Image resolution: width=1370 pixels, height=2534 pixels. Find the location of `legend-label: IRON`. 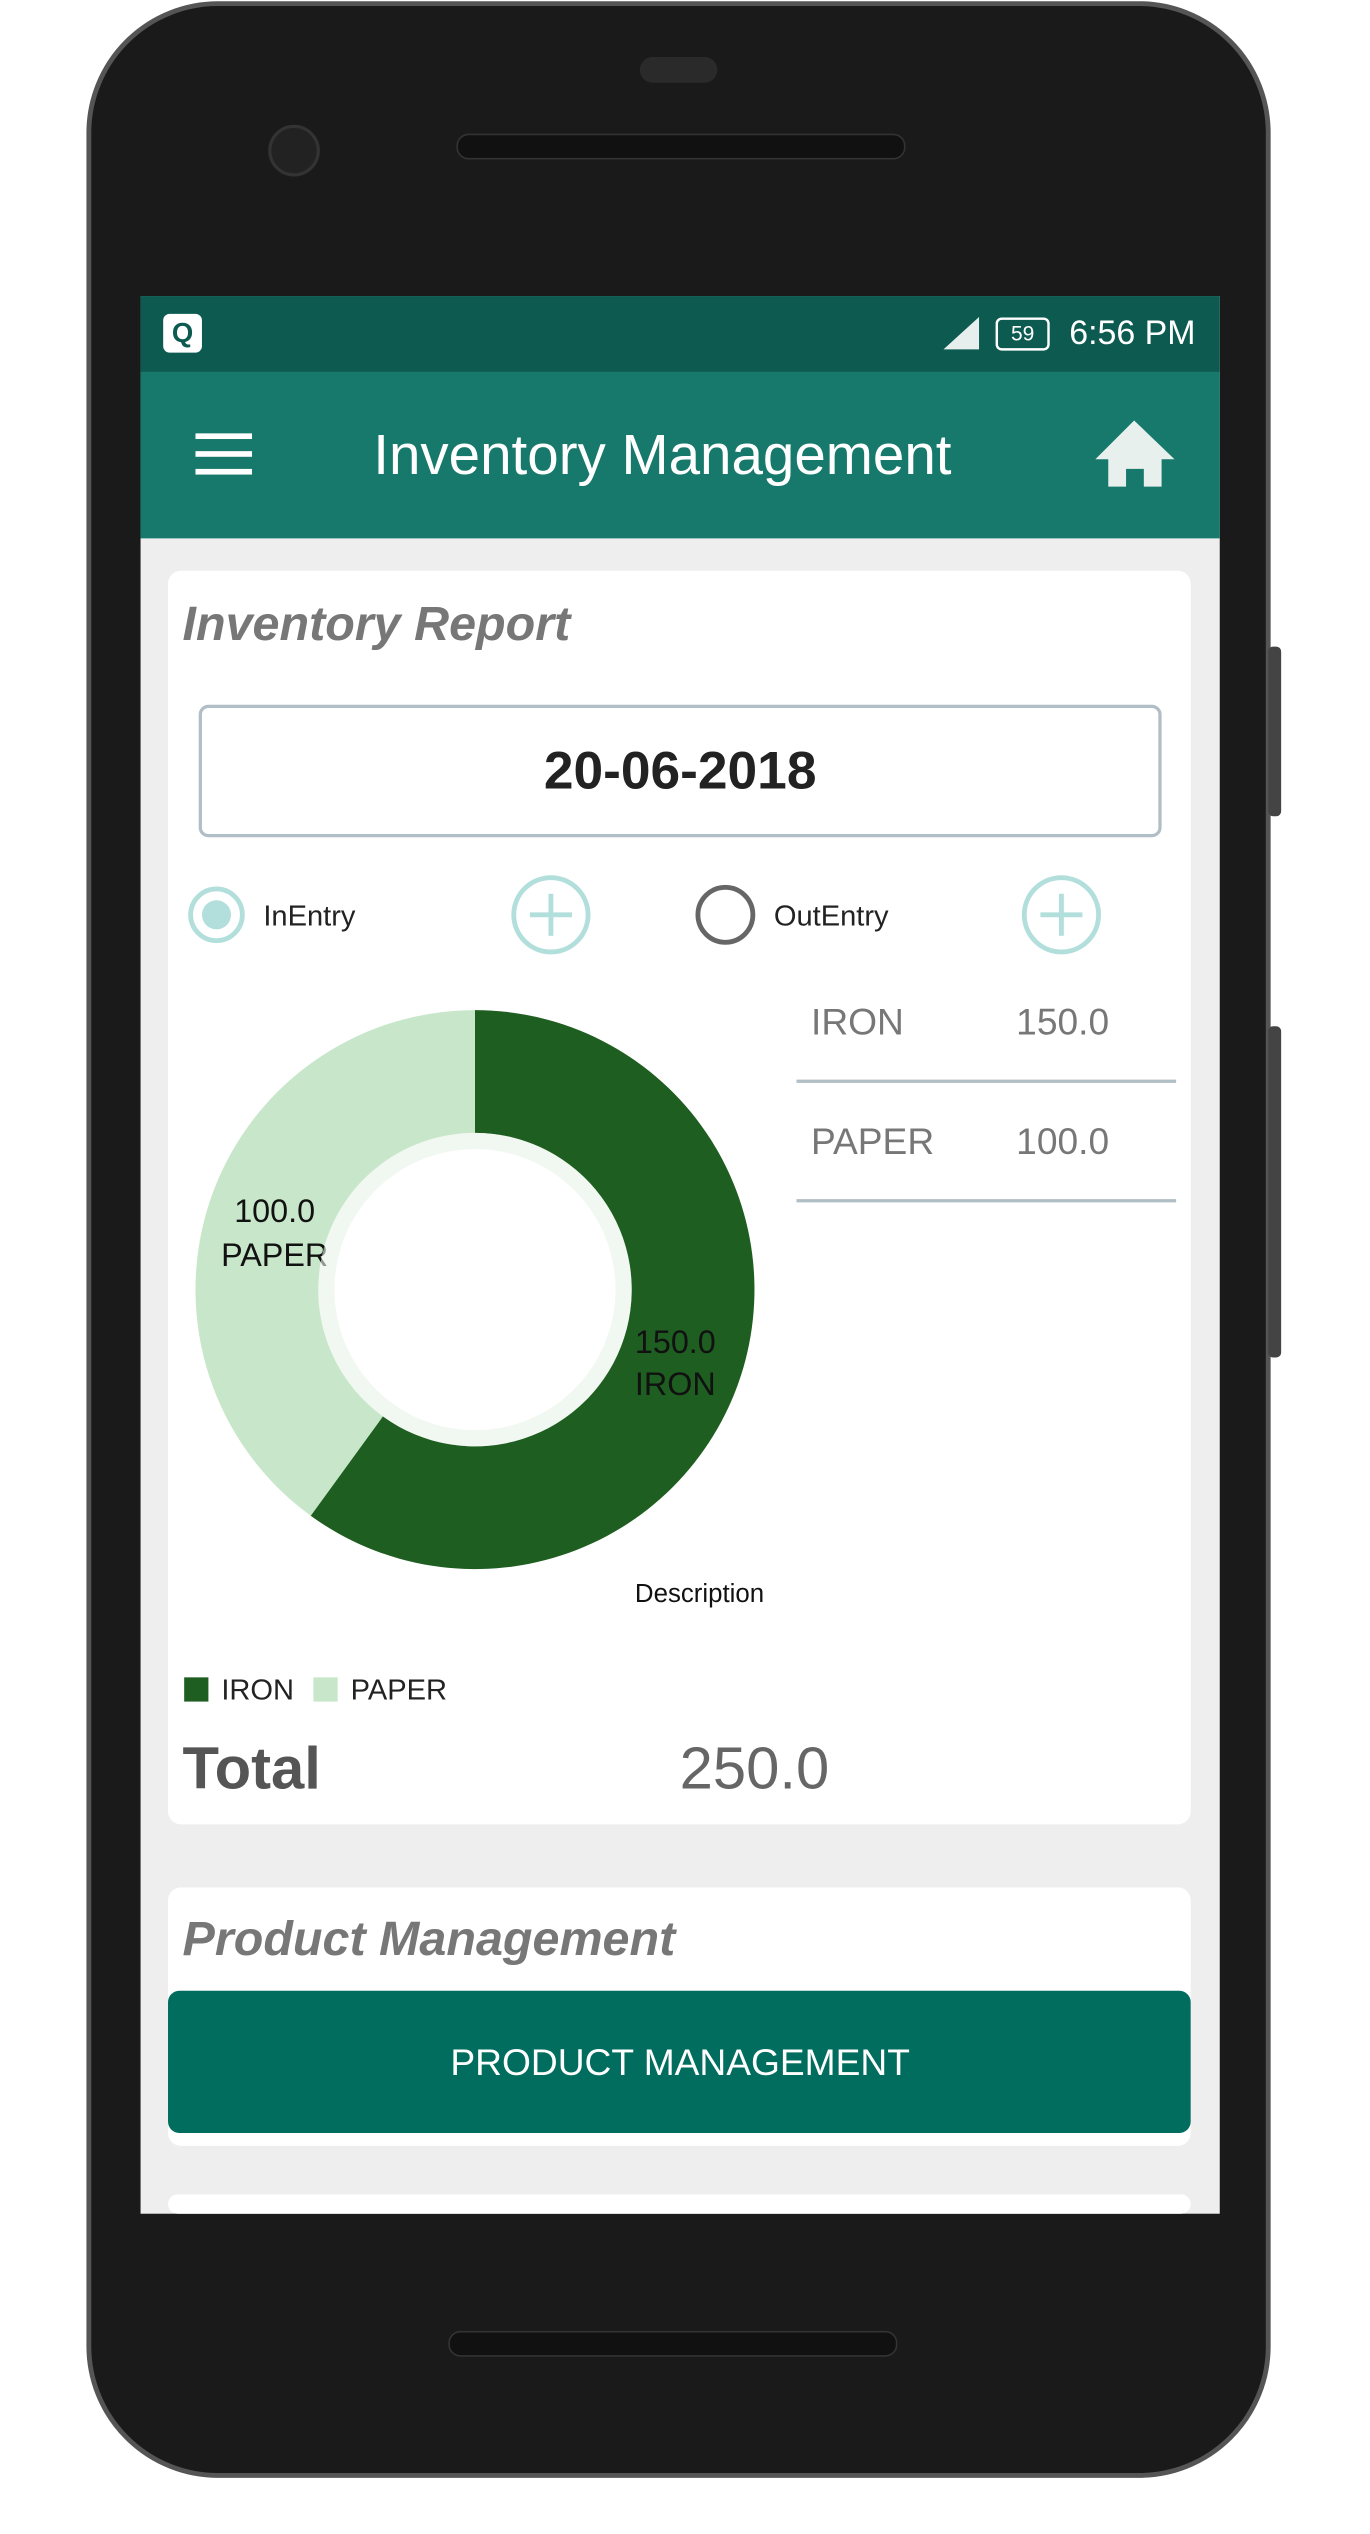

legend-label: IRON is located at coordinates (257, 1691).